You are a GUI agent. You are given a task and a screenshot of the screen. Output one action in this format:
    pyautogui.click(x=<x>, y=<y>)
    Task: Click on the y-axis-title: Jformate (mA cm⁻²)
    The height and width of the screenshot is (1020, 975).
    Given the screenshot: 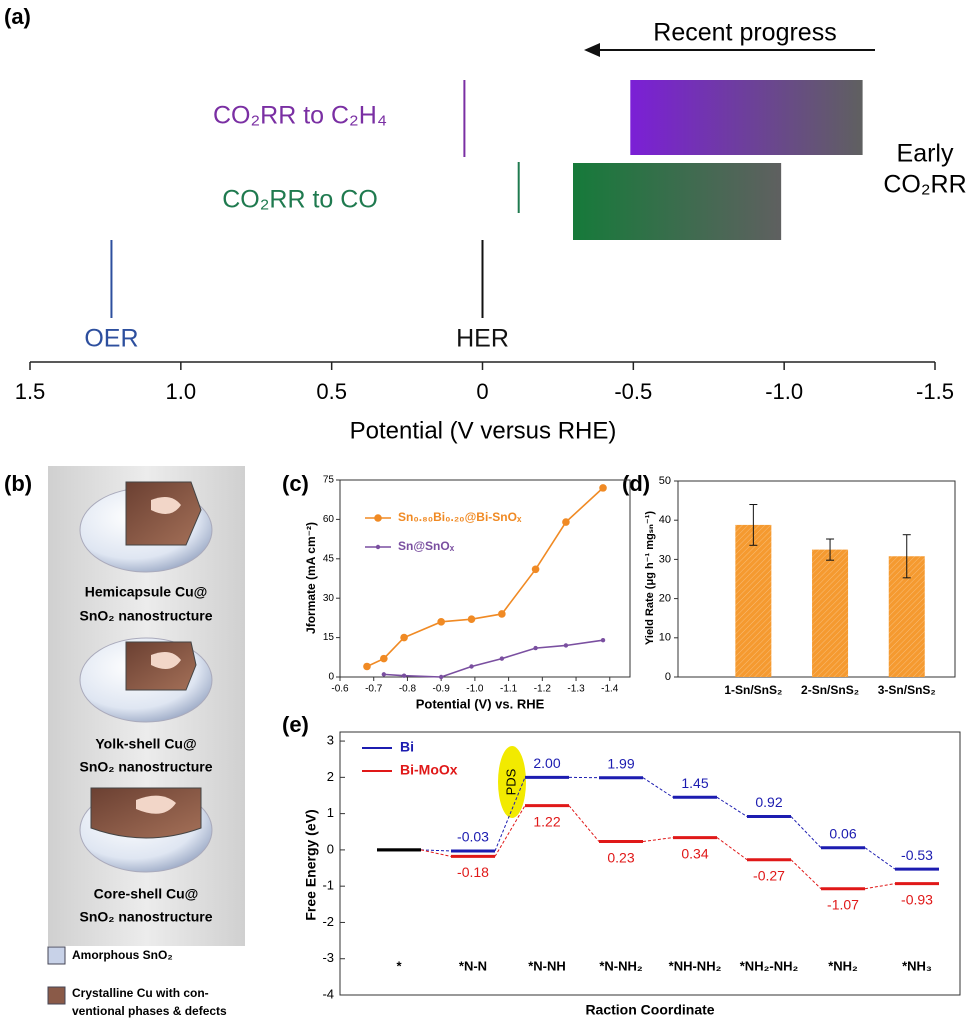 What is the action you would take?
    pyautogui.click(x=311, y=578)
    